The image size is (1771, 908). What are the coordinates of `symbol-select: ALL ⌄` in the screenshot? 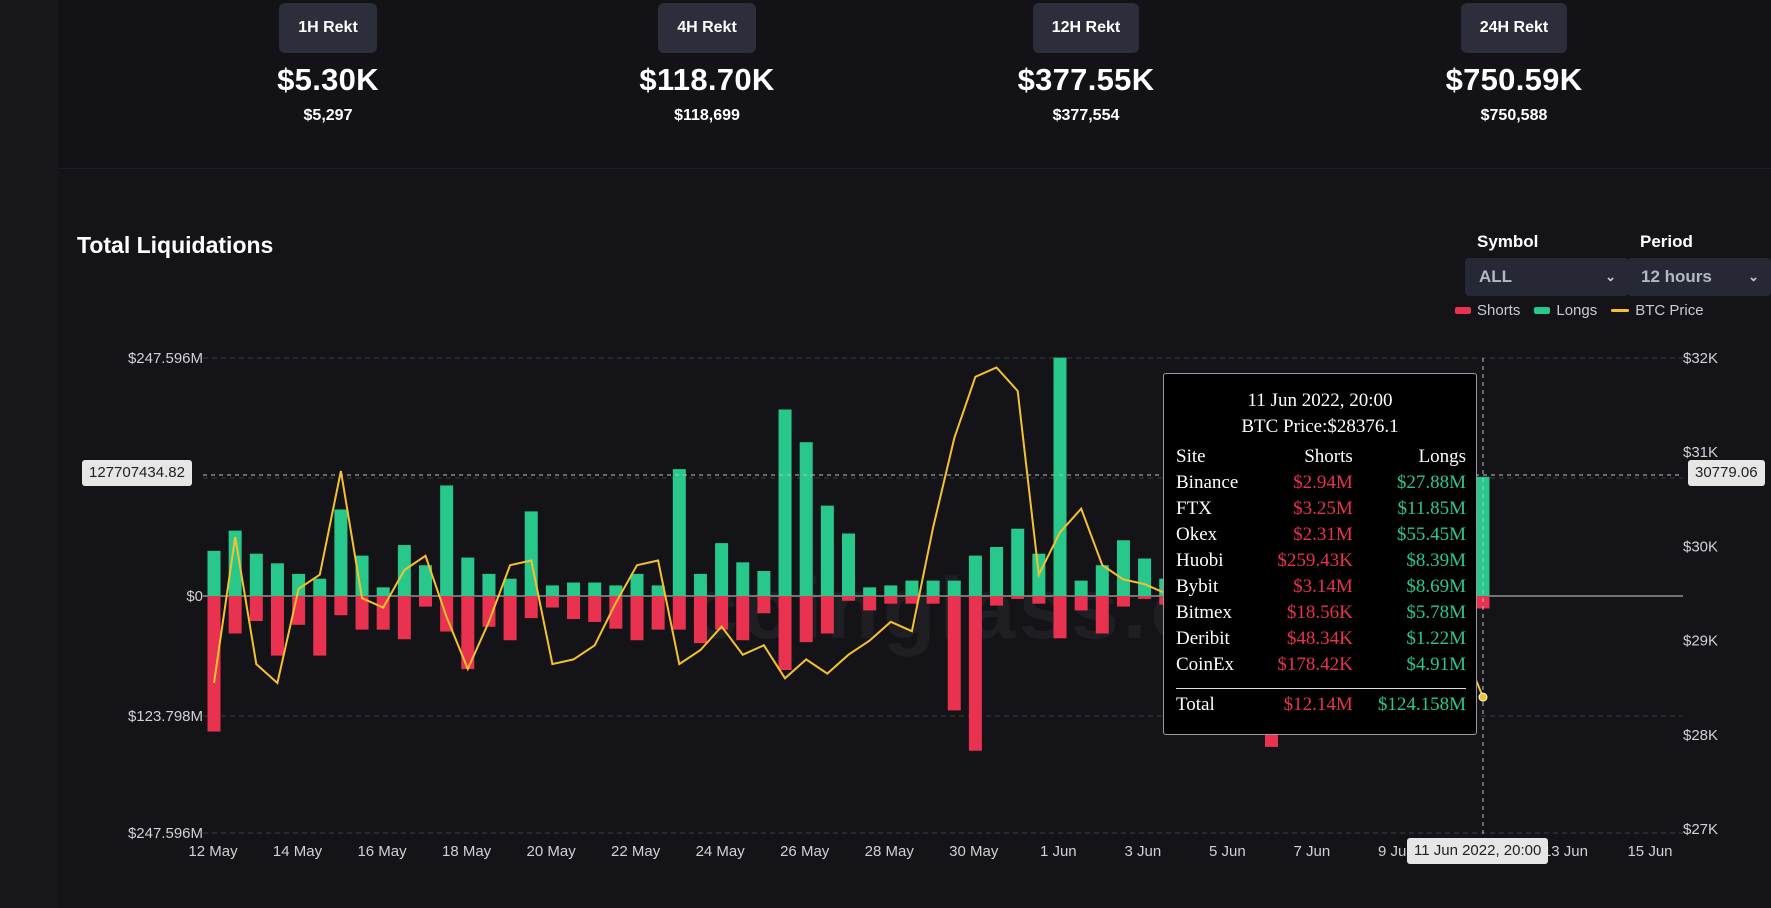 It's located at (1546, 277).